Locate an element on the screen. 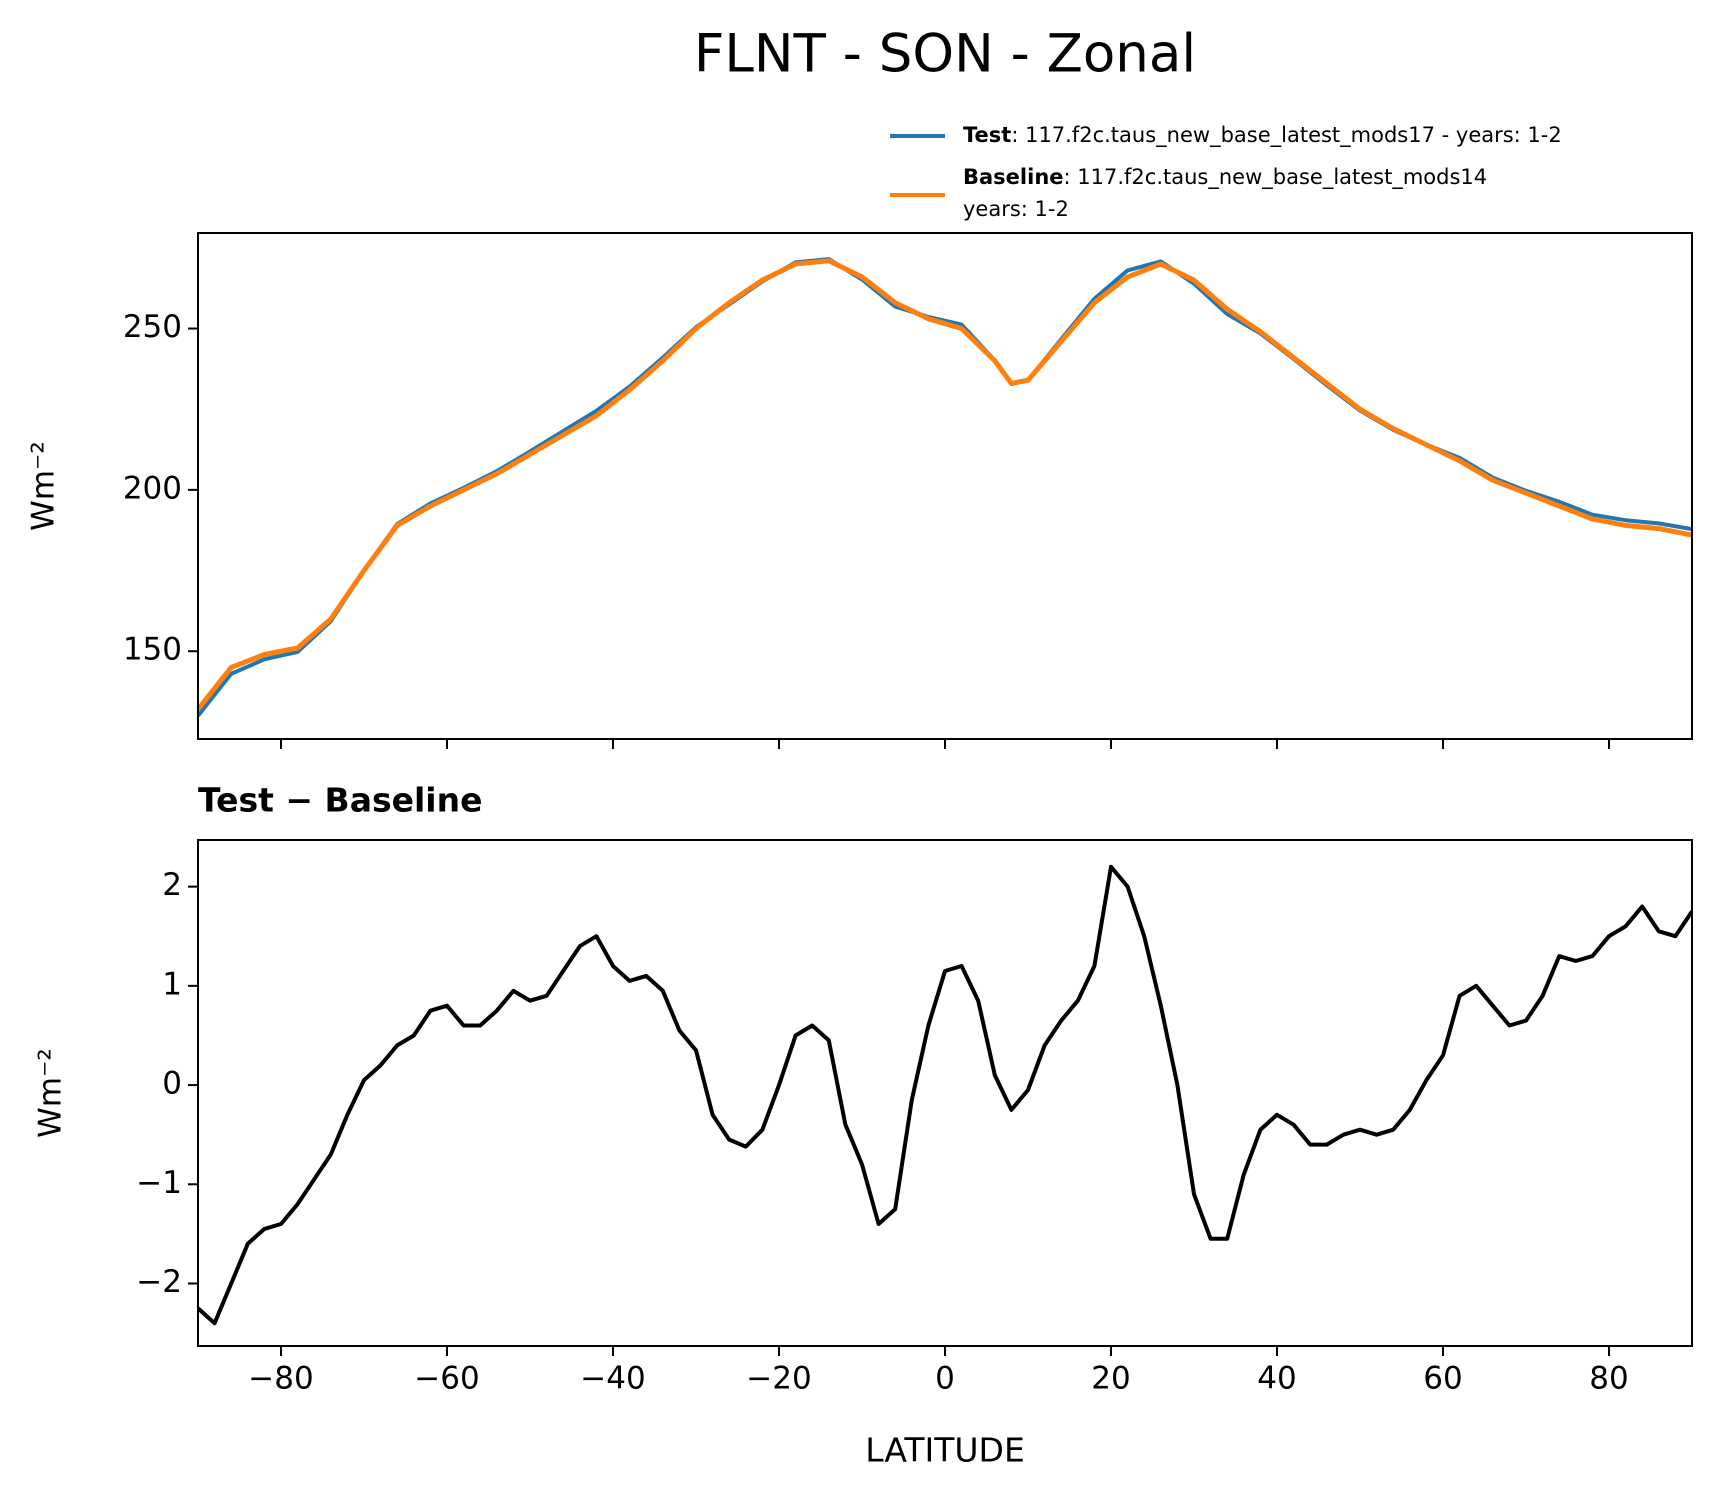  panel-title: Test − Baseline is located at coordinates (340, 800).